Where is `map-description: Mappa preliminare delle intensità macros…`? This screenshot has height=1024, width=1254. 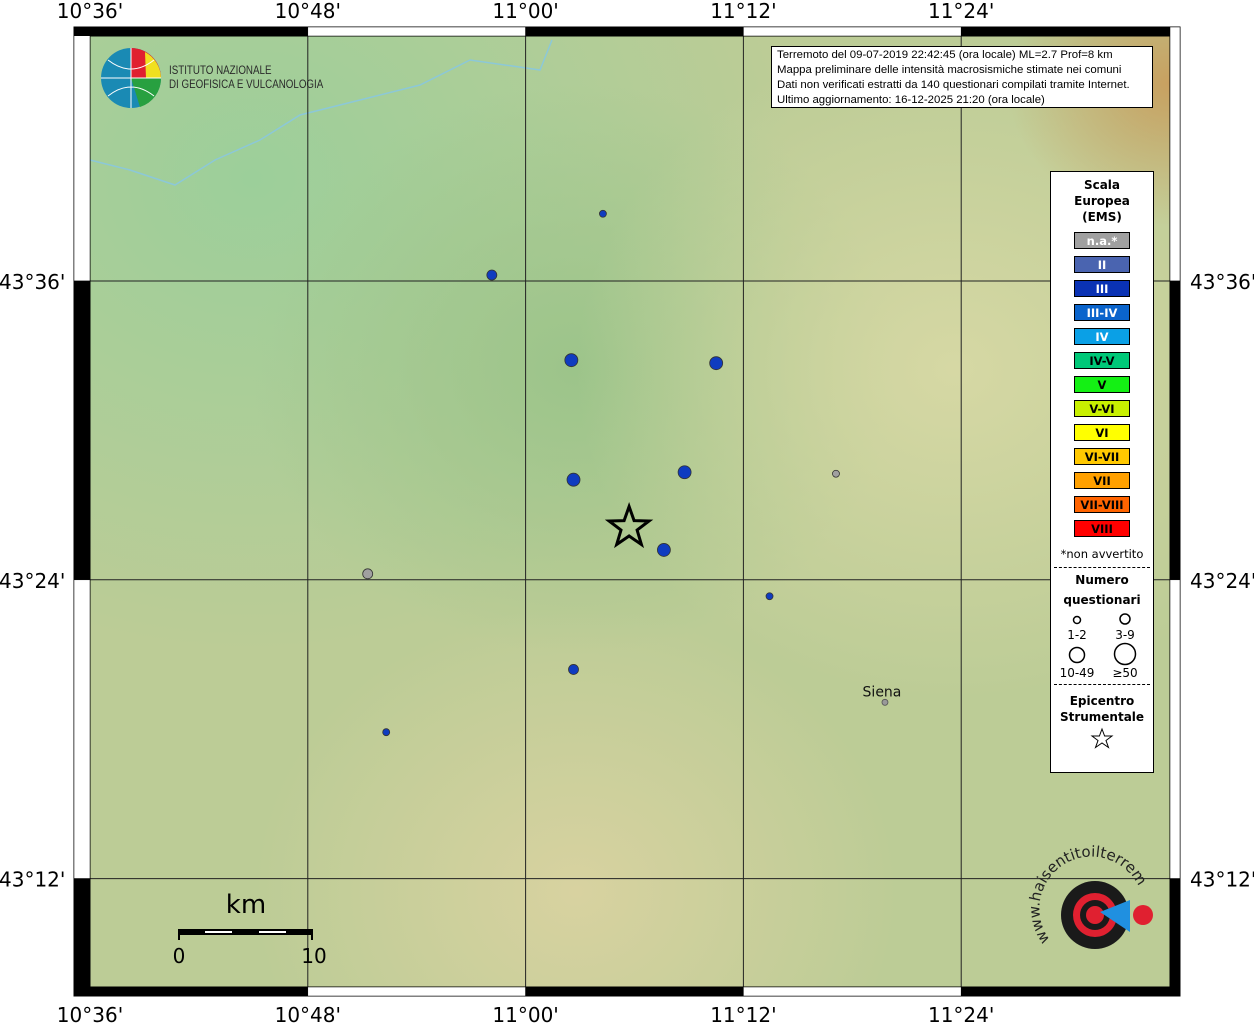
map-description: Mappa preliminare delle intensità macros… is located at coordinates (949, 70).